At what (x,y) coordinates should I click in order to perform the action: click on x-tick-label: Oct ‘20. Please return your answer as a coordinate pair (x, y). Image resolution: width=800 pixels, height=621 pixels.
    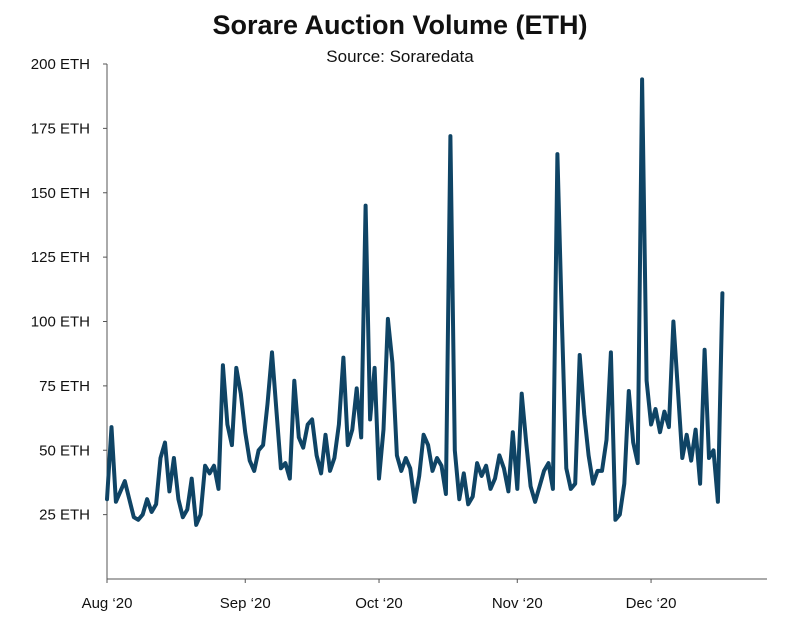
    Looking at the image, I should click on (379, 603).